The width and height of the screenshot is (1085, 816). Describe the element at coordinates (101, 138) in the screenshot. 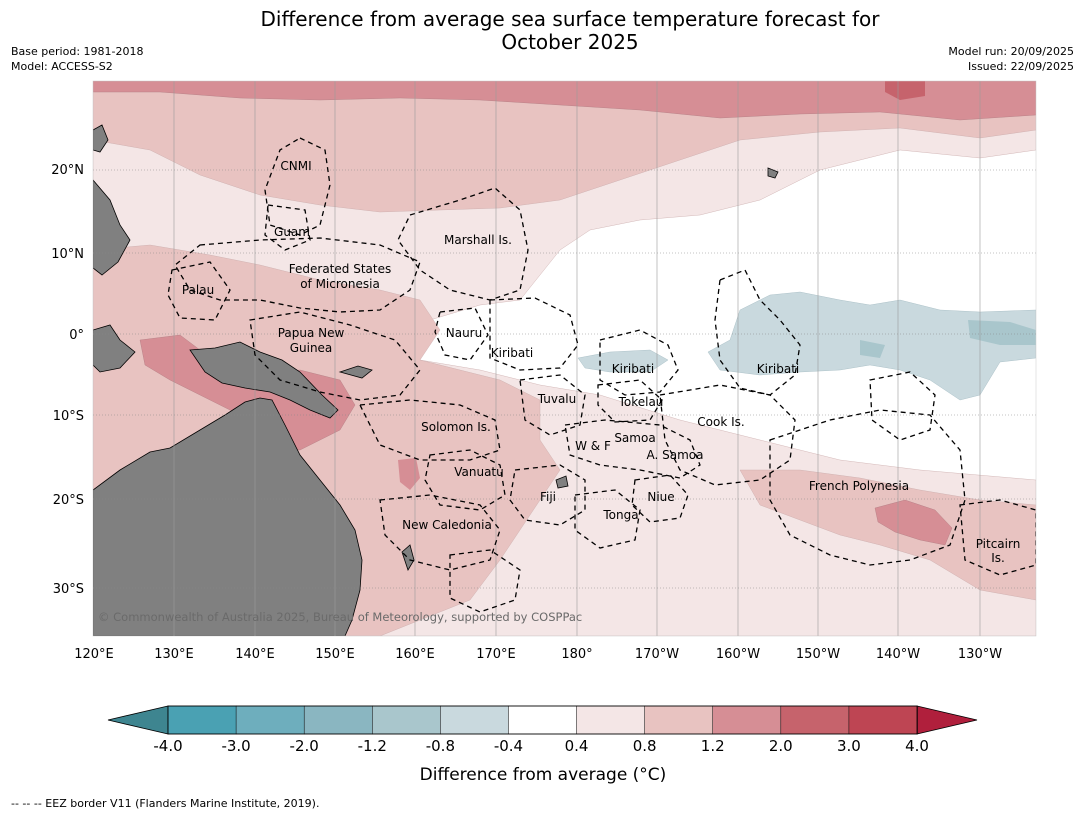

I see `land-taiwan` at that location.